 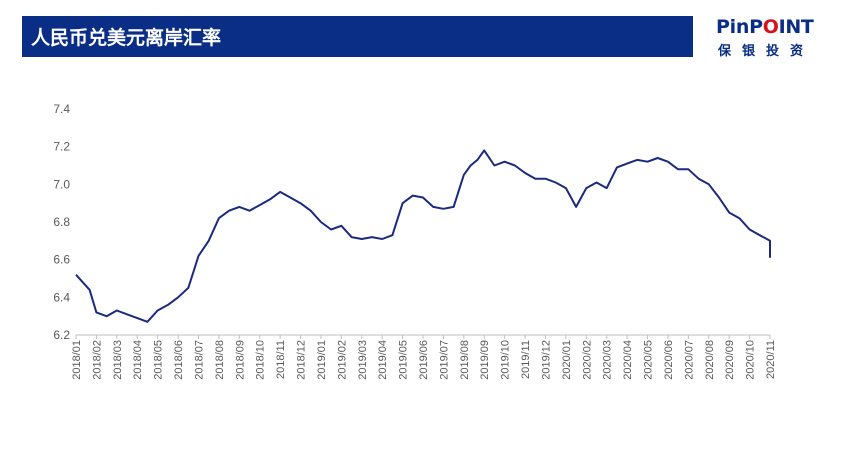 I want to click on x-tick-label: 2019/03, so click(x=363, y=360).